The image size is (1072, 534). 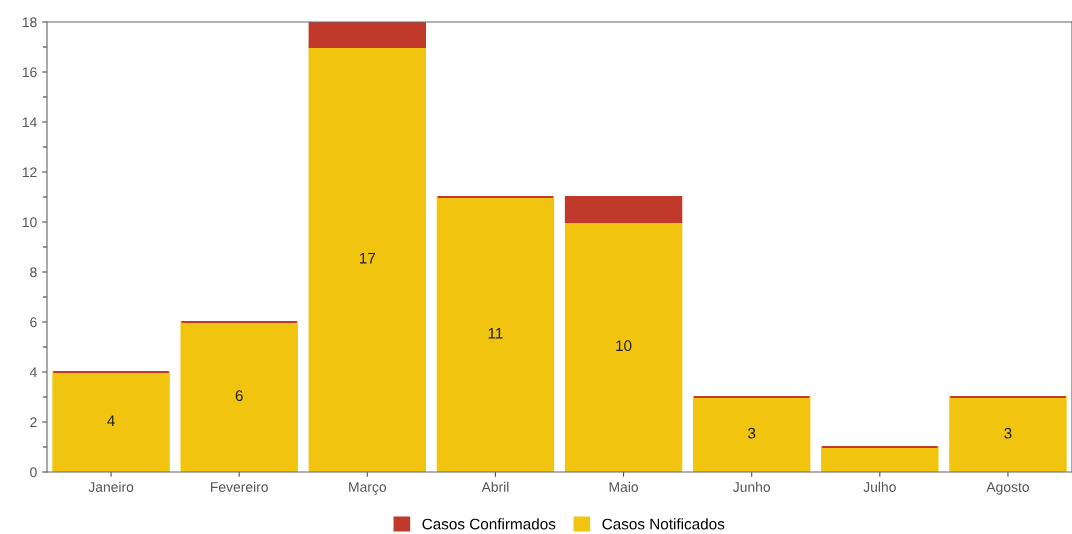 What do you see at coordinates (29, 222) in the screenshot?
I see `y-tick-label: 10` at bounding box center [29, 222].